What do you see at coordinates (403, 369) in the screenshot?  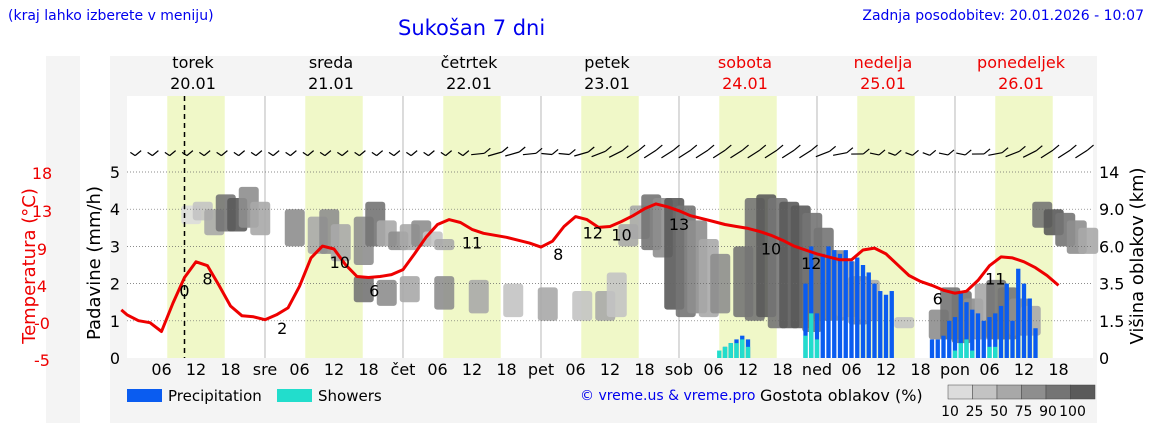 I see `x-tick-label: čet` at bounding box center [403, 369].